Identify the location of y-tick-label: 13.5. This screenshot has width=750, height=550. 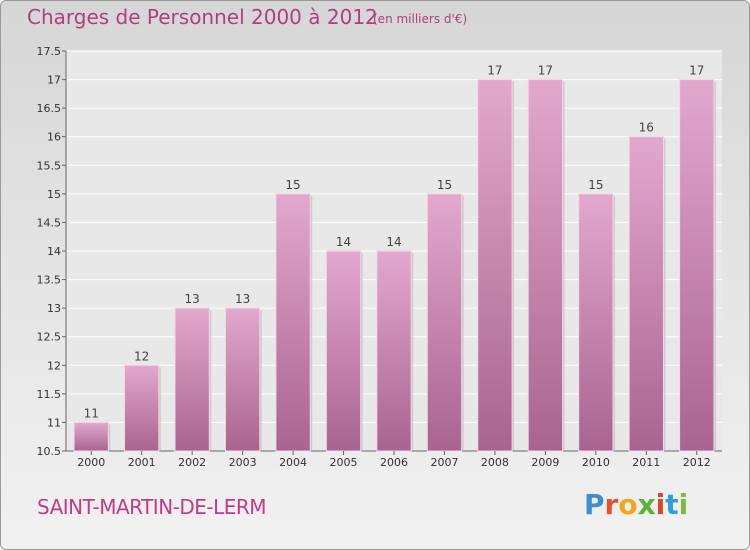
(49, 280).